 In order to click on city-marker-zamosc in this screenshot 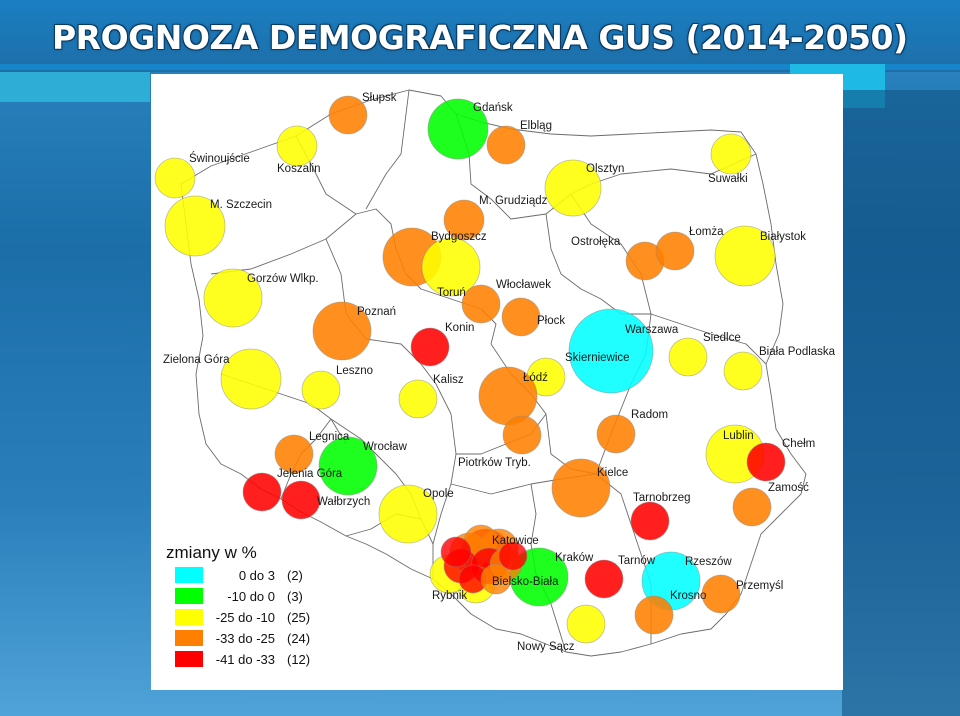, I will do `click(752, 507)`.